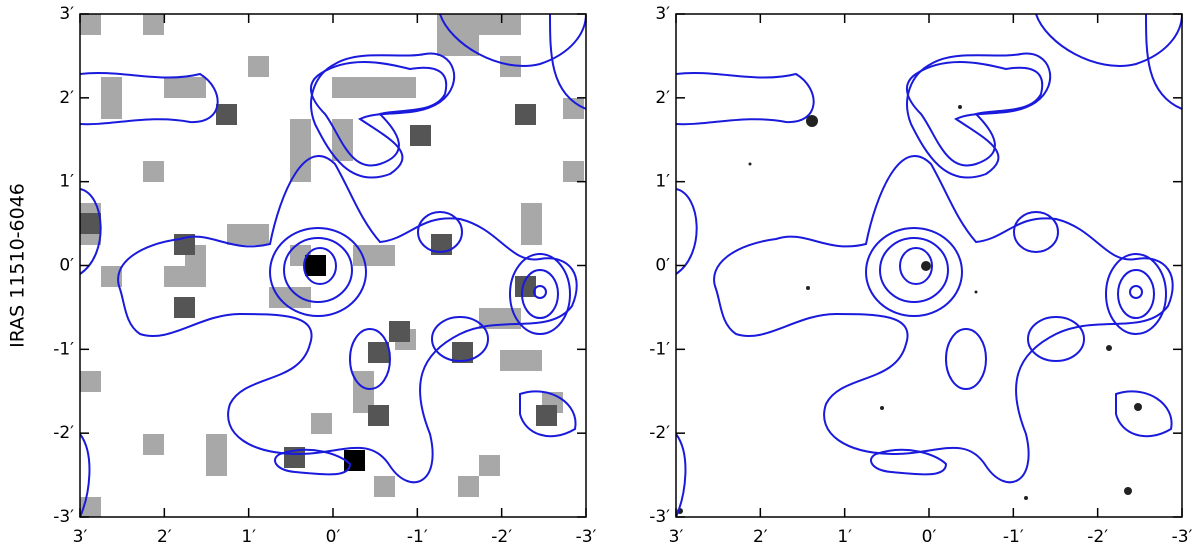 Image resolution: width=1200 pixels, height=552 pixels. I want to click on y-axis-label: IRAS 11510-6046, so click(18, 265).